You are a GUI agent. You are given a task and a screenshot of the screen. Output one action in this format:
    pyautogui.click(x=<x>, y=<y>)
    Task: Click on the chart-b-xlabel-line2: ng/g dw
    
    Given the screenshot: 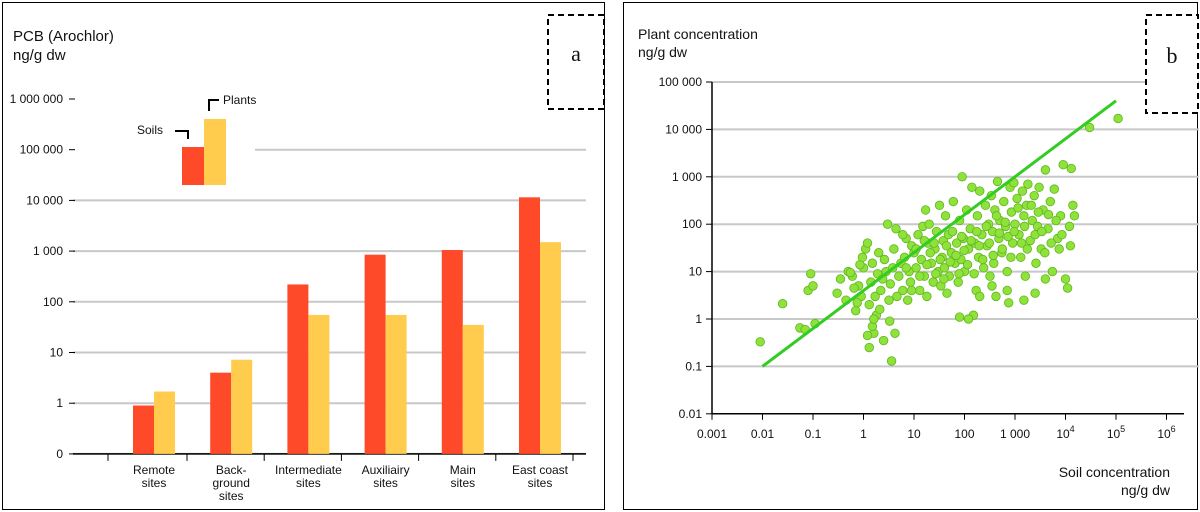 What is the action you would take?
    pyautogui.click(x=1146, y=490)
    